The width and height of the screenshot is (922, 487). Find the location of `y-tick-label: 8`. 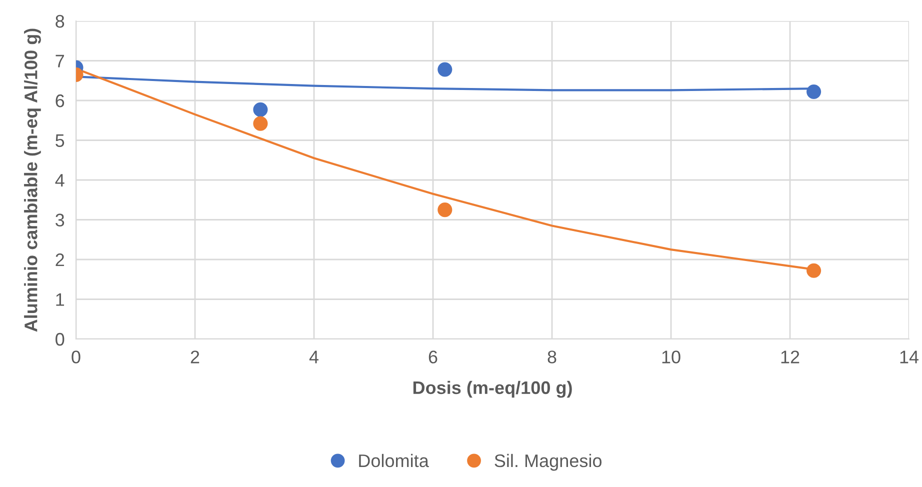

y-tick-label: 8 is located at coordinates (60, 21).